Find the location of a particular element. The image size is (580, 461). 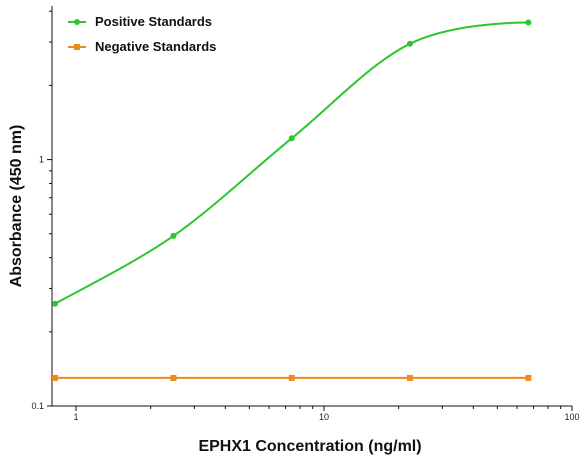

x-tick-label: 1 is located at coordinates (76, 417).